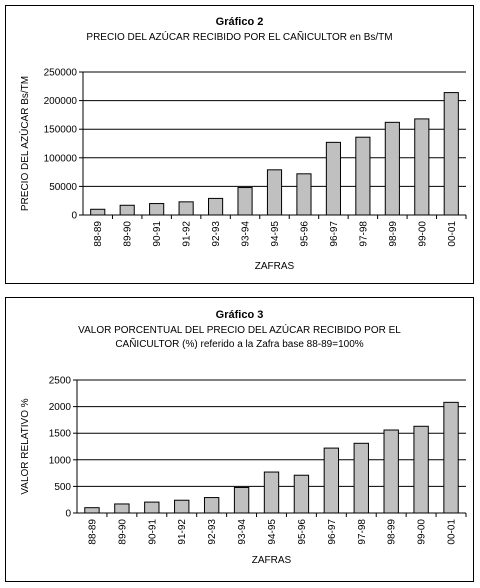 The height and width of the screenshot is (588, 480). Describe the element at coordinates (60, 434) in the screenshot. I see `chart-2-y-tick-label: 1500` at that location.